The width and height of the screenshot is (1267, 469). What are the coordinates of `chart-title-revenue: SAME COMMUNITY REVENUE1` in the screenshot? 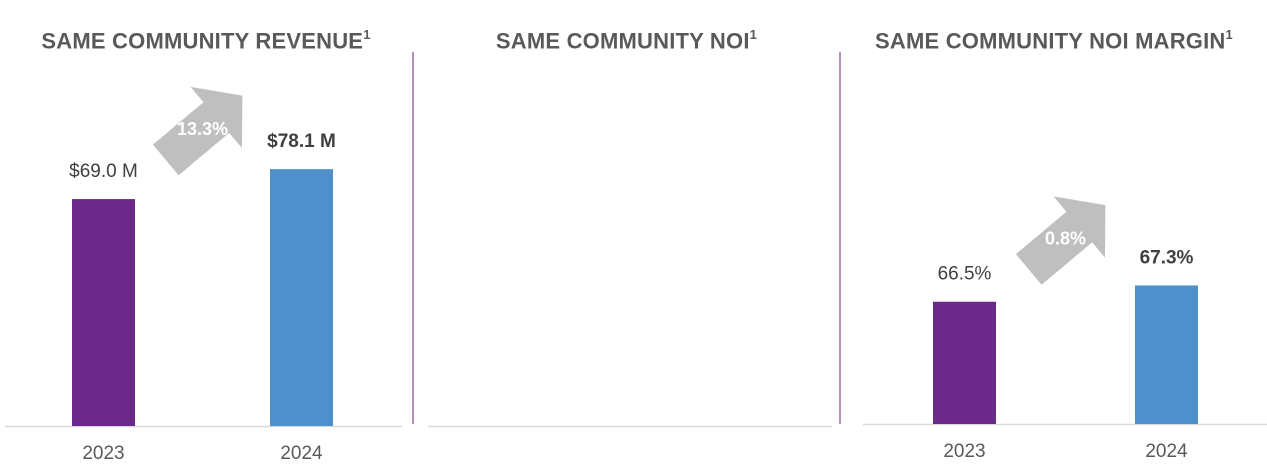 It's located at (206, 40).